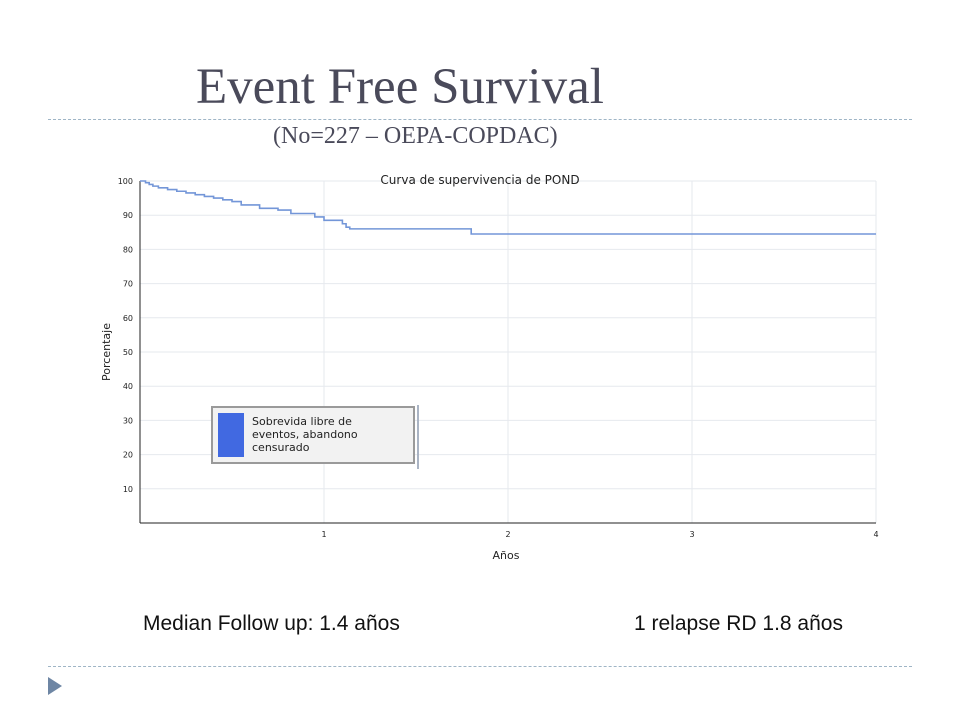 This screenshot has height=720, width=960. What do you see at coordinates (128, 489) in the screenshot?
I see `y-tick-label: 10` at bounding box center [128, 489].